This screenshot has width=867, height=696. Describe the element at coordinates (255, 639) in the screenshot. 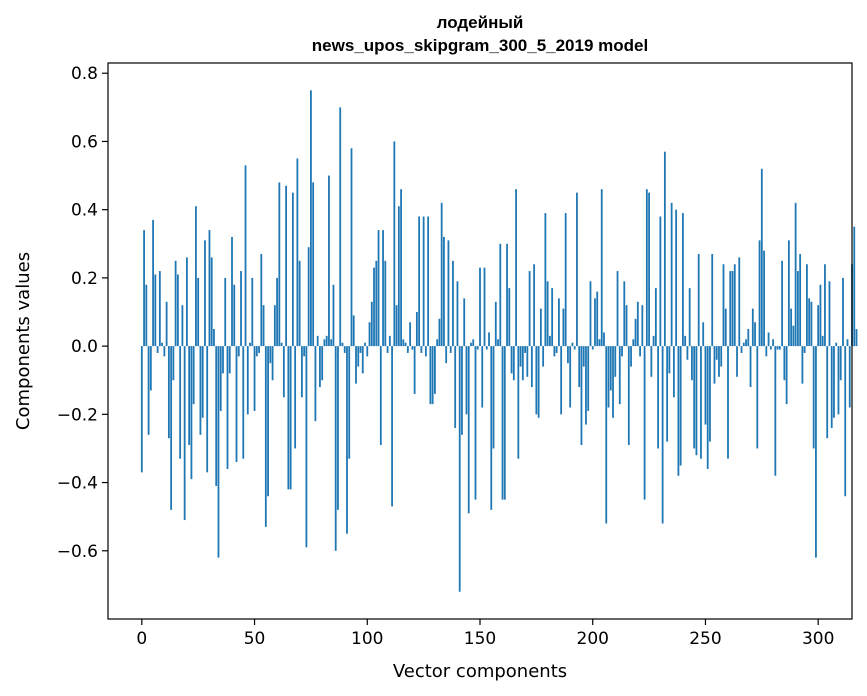

I see `x-tick-label: 50` at that location.